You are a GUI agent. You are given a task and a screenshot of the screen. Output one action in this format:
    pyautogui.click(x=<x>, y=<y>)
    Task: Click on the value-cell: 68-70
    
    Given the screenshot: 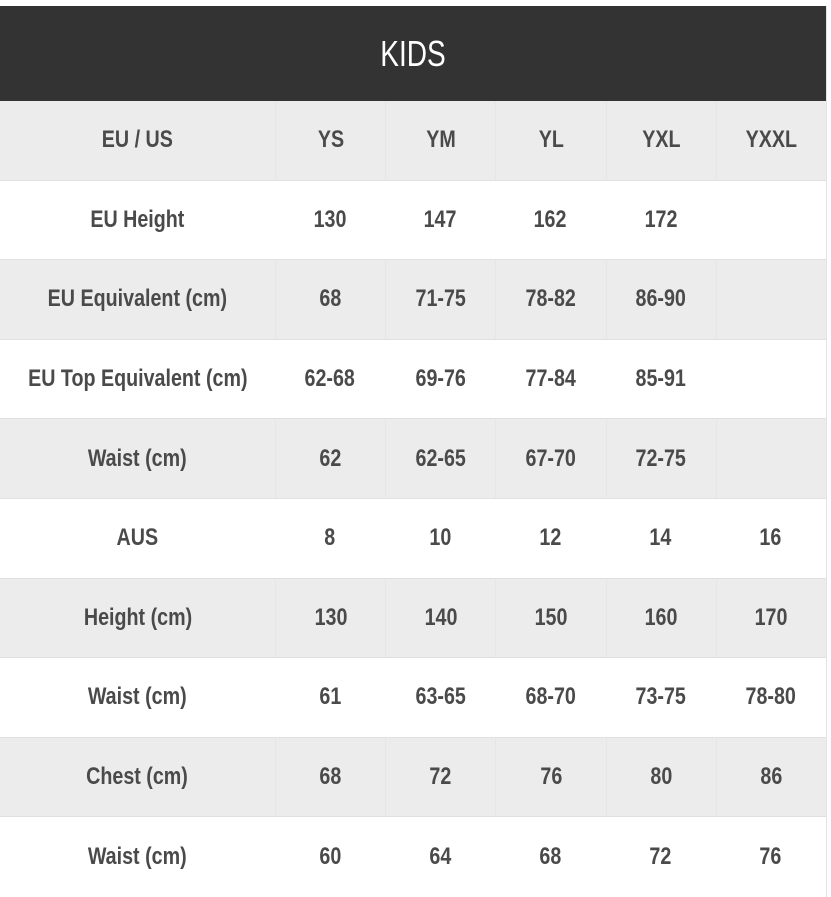 What is the action you would take?
    pyautogui.click(x=550, y=697)
    